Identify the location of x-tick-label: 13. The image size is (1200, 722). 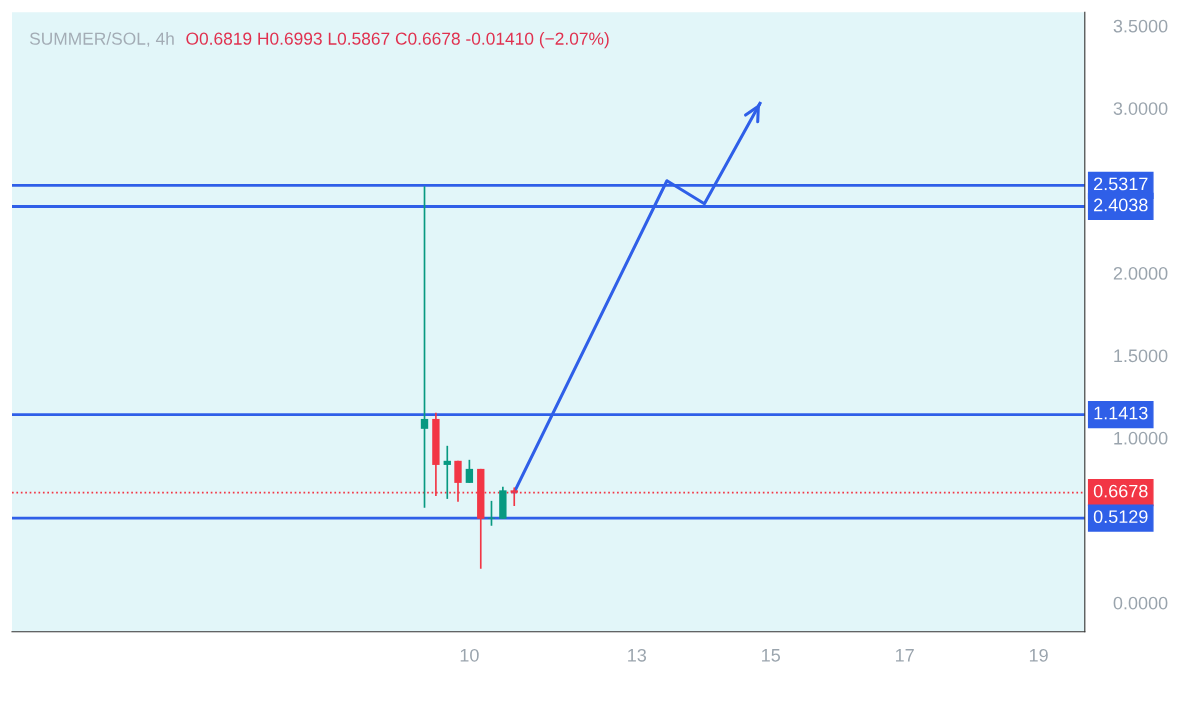
(637, 655).